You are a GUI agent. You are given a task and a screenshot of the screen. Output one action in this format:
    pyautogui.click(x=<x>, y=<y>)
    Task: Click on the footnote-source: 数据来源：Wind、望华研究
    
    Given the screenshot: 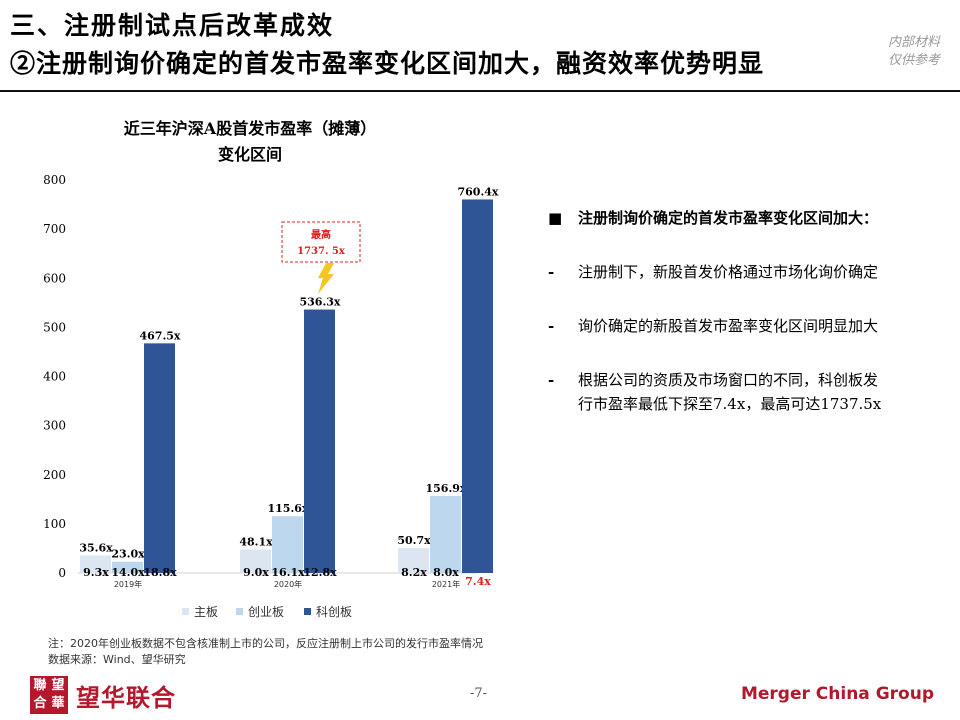 What is the action you would take?
    pyautogui.click(x=117, y=659)
    